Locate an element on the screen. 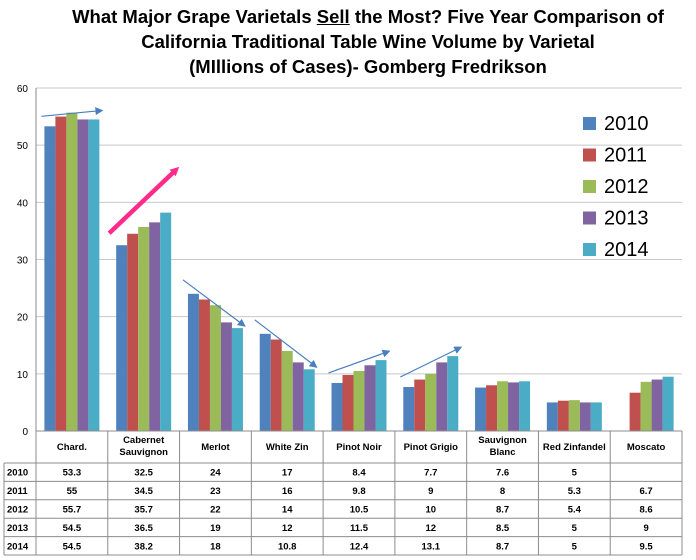 The width and height of the screenshot is (696, 560). table-cell-value: 5.3 is located at coordinates (574, 491).